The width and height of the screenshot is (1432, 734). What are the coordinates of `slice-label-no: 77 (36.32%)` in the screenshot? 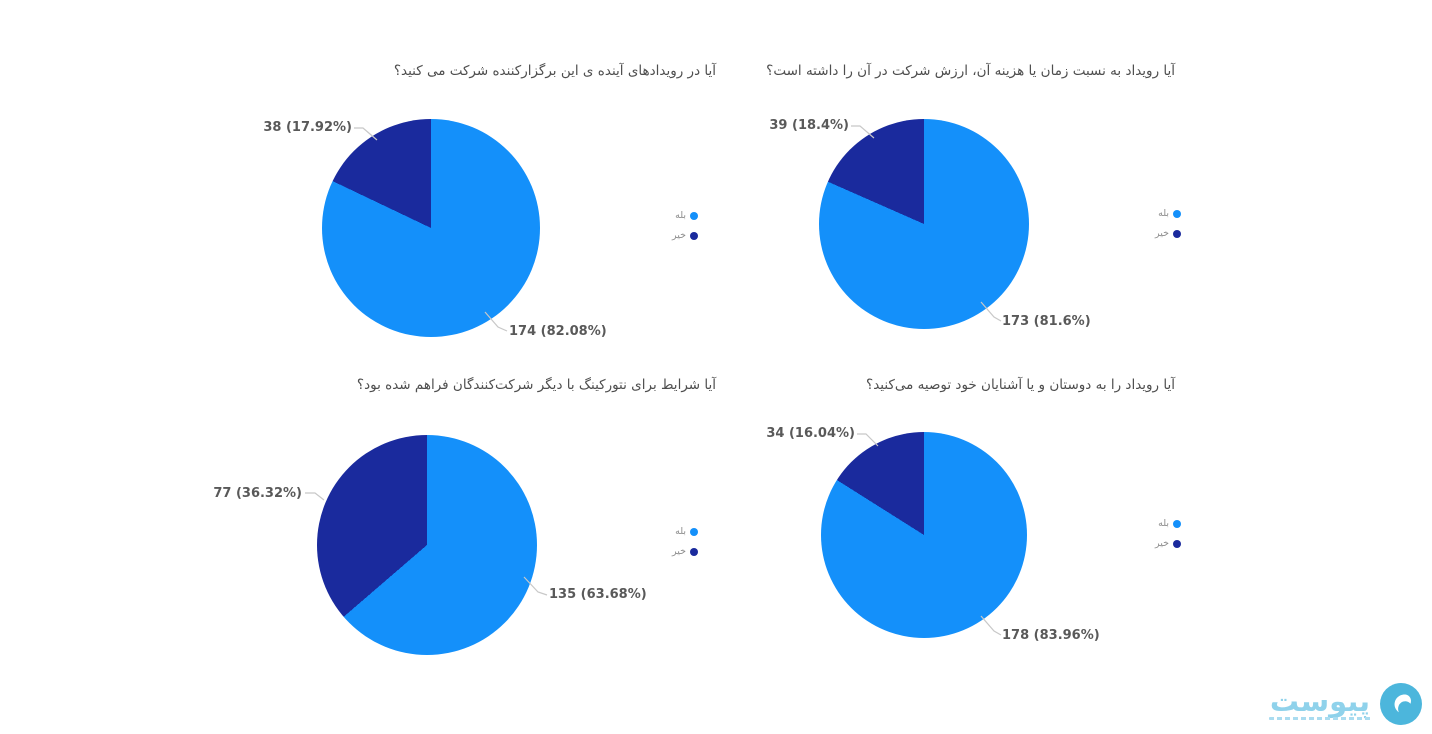 It's located at (257, 493).